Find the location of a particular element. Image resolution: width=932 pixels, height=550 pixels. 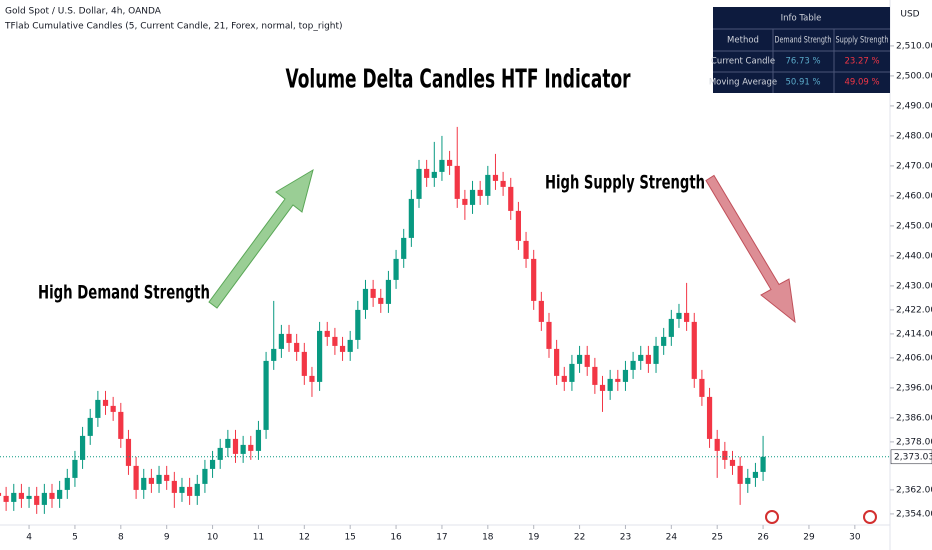

x-tick-label: 18 is located at coordinates (488, 538).